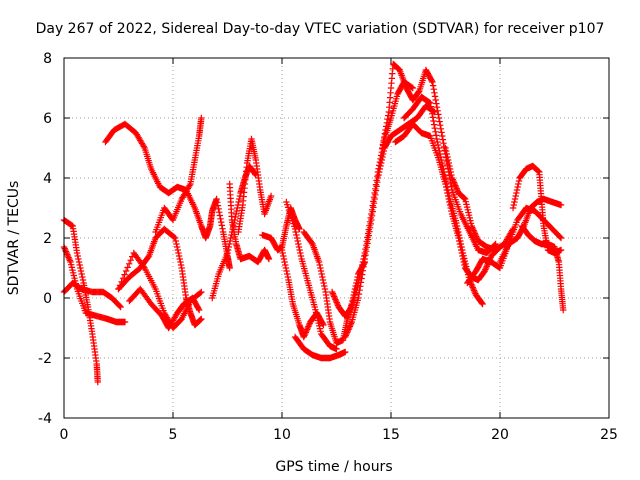 This screenshot has height=480, width=640. I want to click on x-tick-label: 5, so click(173, 435).